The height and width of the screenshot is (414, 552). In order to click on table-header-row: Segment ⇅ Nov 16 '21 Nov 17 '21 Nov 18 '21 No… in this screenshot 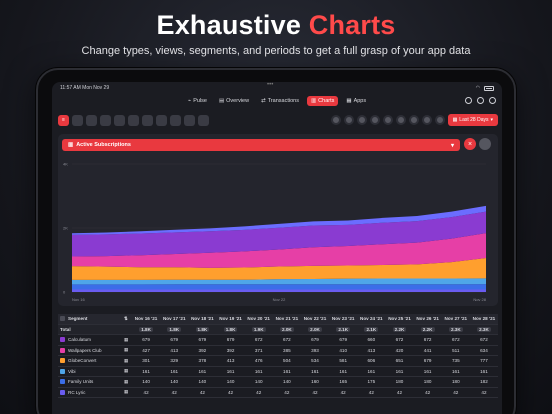, I will do `click(278, 319)`.